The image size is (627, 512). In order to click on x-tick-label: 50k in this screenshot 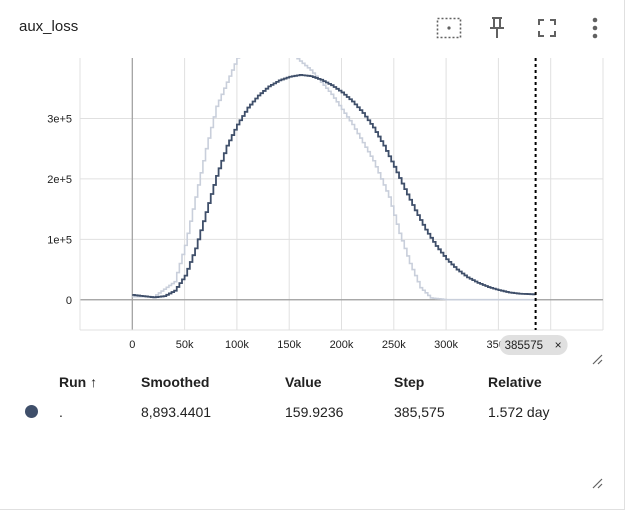, I will do `click(185, 345)`.